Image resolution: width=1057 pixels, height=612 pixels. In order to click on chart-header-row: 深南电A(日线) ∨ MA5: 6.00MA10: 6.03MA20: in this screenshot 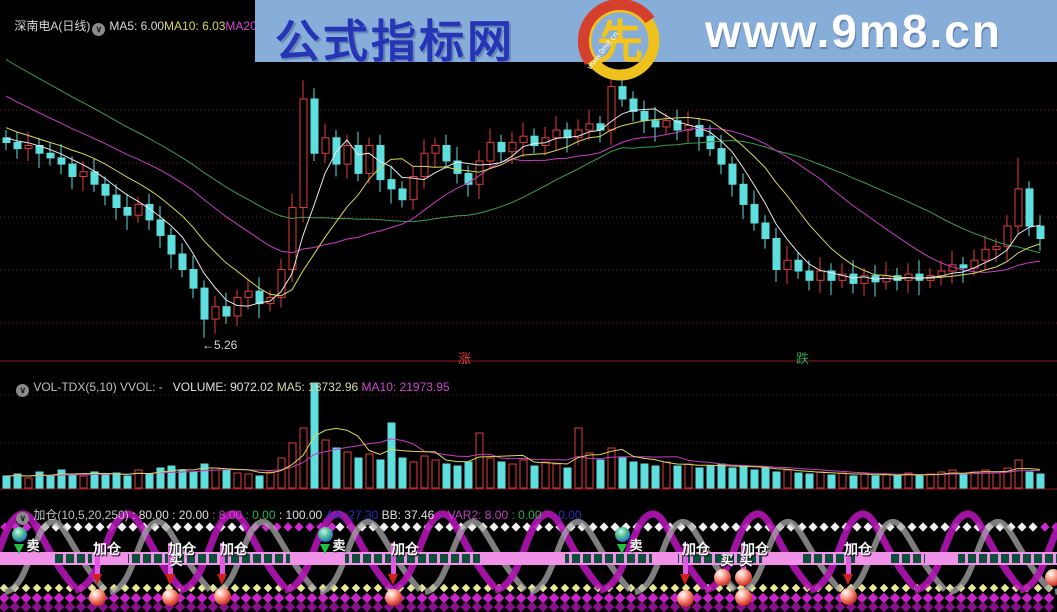, I will do `click(130, 27)`.